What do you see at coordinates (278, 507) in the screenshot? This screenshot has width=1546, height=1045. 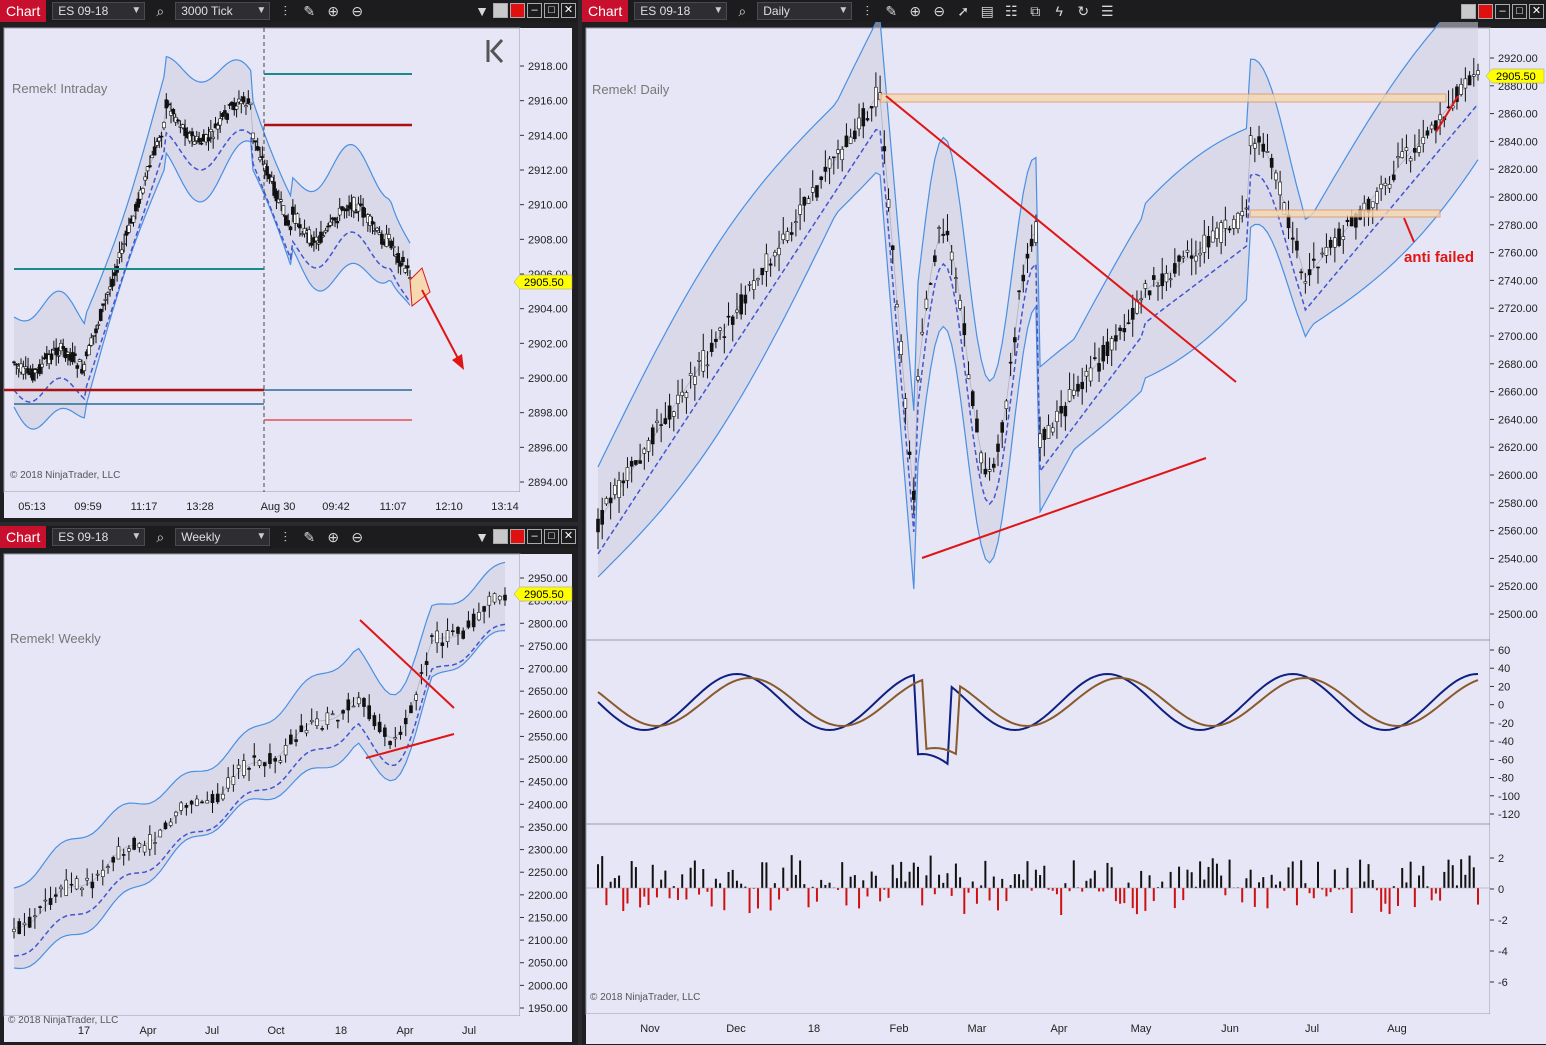 I see `x-tick-label: Aug 30` at bounding box center [278, 507].